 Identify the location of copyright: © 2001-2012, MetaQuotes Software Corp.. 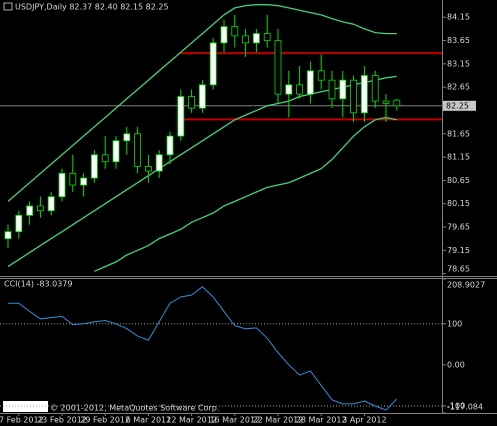
(134, 408).